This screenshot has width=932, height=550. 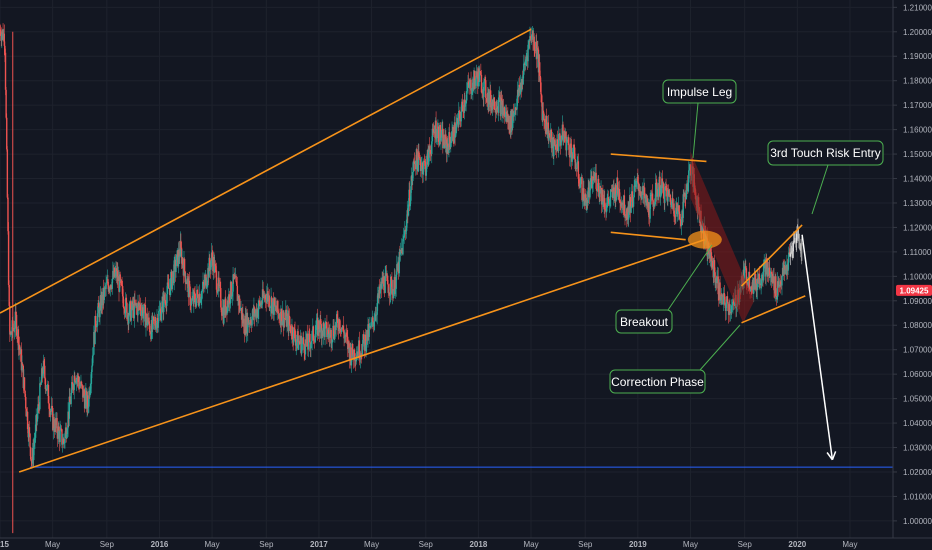 I want to click on time-tick-label: Sep, so click(x=107, y=544).